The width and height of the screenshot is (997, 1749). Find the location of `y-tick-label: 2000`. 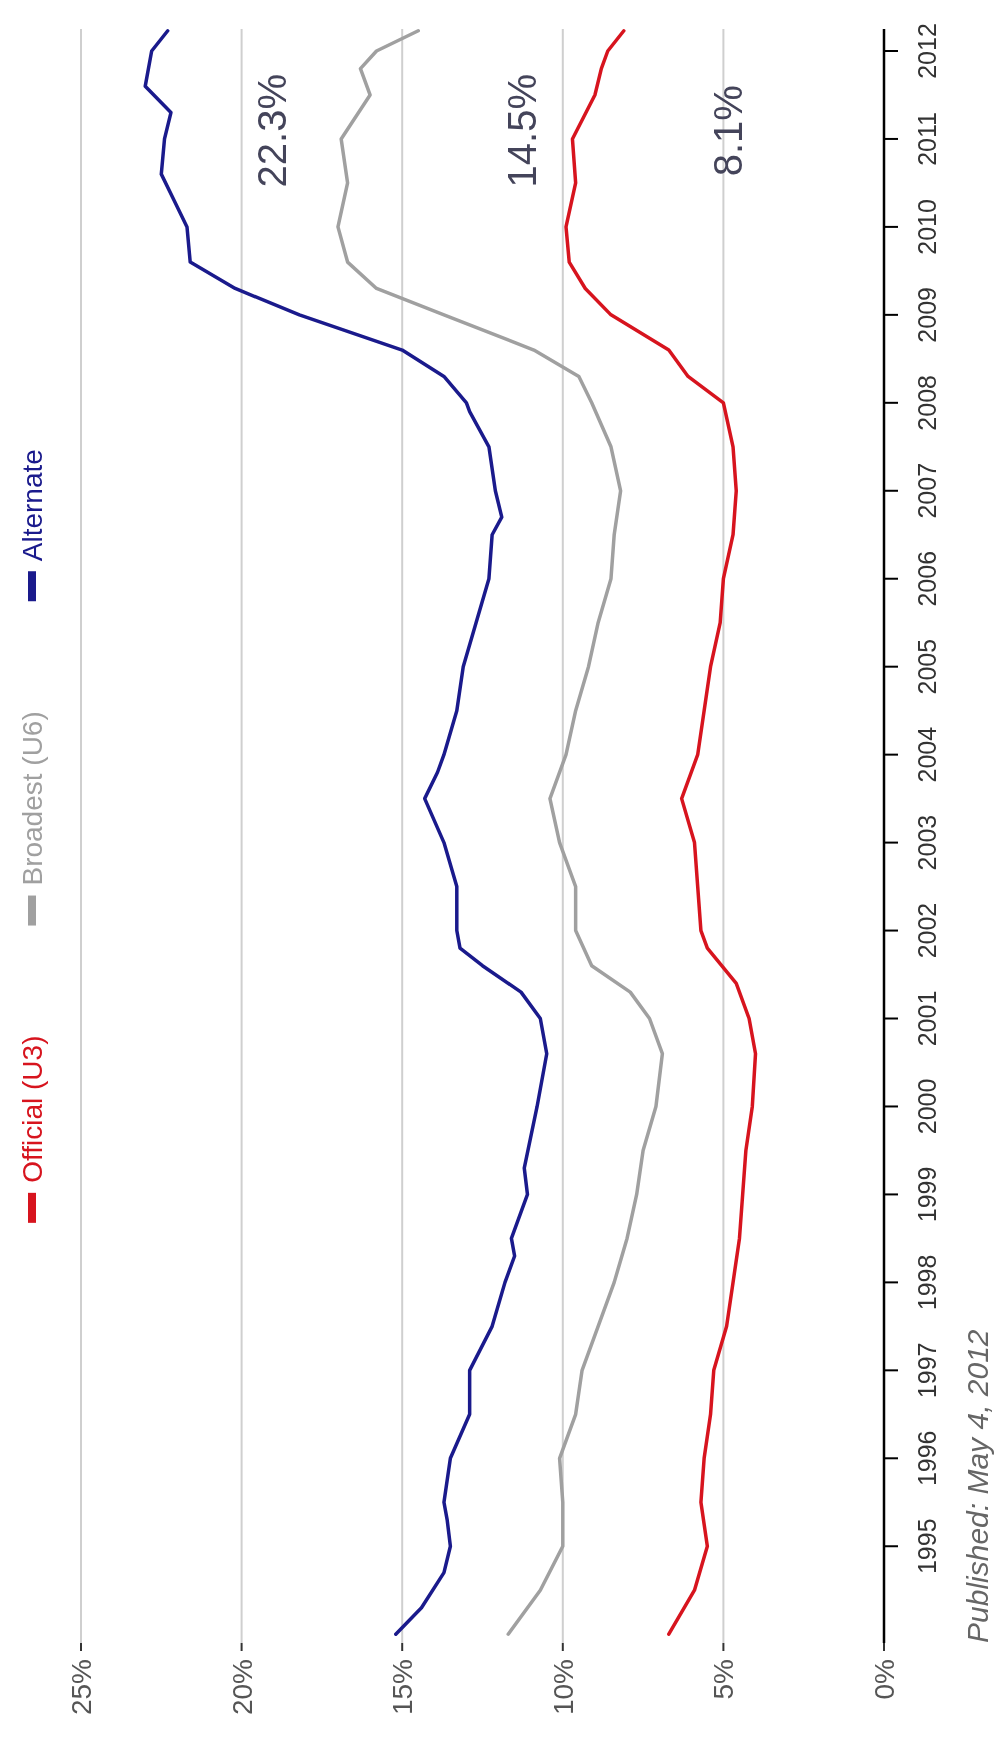

y-tick-label: 2000 is located at coordinates (927, 1106).